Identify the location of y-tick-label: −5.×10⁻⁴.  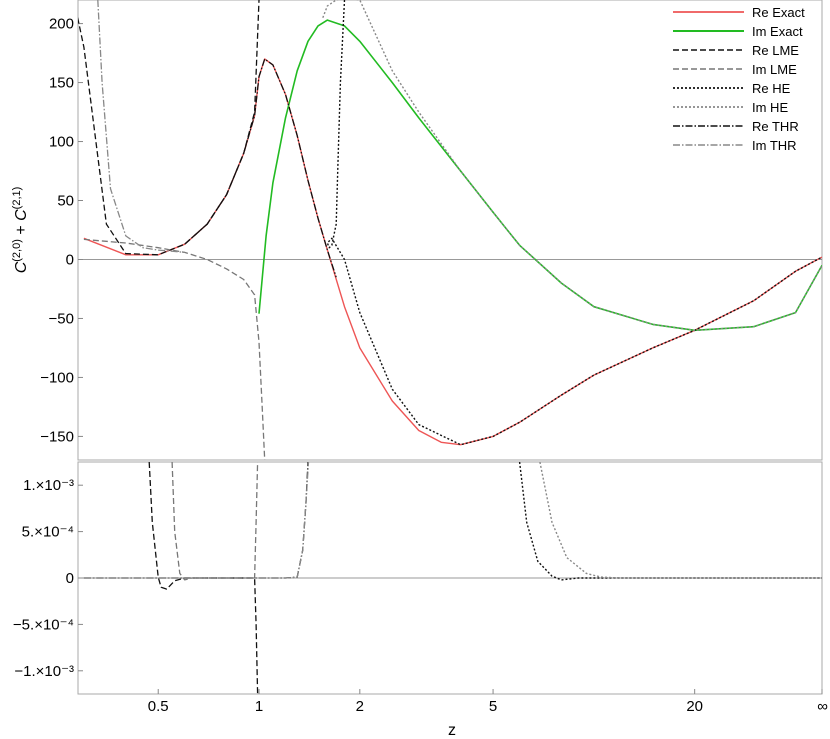
(43, 624).